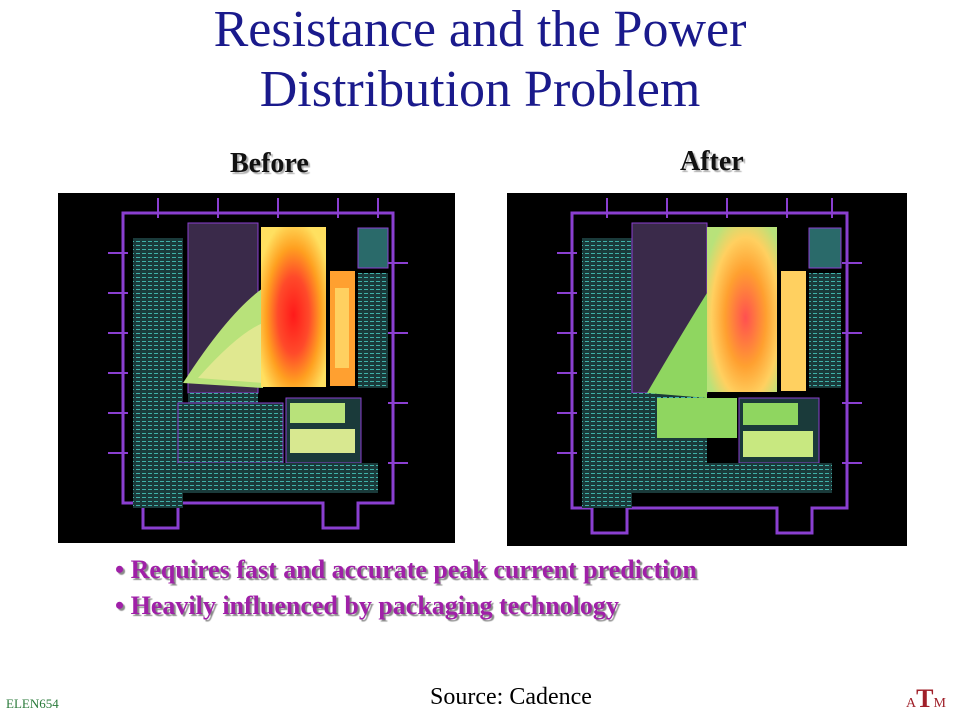 The image size is (960, 720). Describe the element at coordinates (480, 89) in the screenshot. I see `title-line-2: Distribution Problem` at that location.